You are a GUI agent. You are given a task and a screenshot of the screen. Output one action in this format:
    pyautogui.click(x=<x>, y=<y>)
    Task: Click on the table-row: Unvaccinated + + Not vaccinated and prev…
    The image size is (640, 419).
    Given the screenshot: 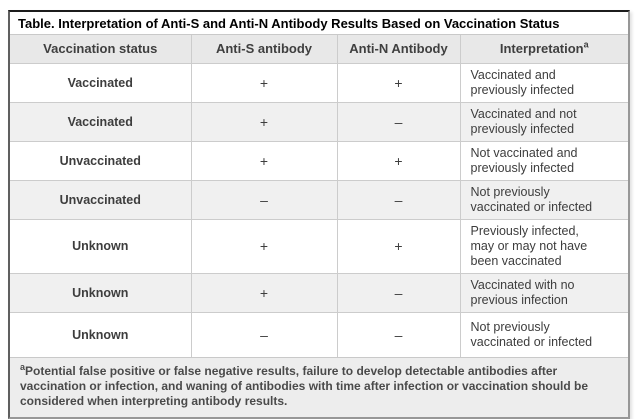 What is the action you would take?
    pyautogui.click(x=319, y=160)
    